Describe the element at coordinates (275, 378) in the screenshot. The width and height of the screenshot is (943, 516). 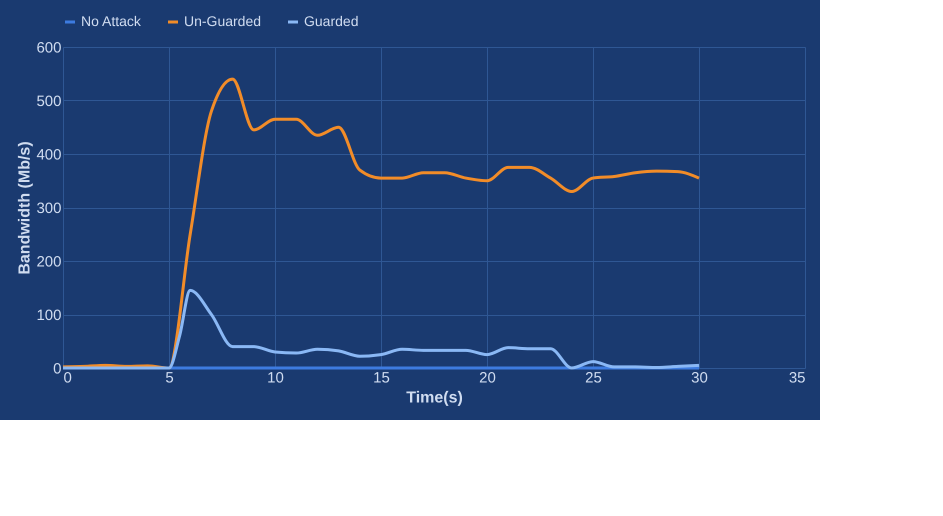
I see `x-tick-label: 10` at that location.